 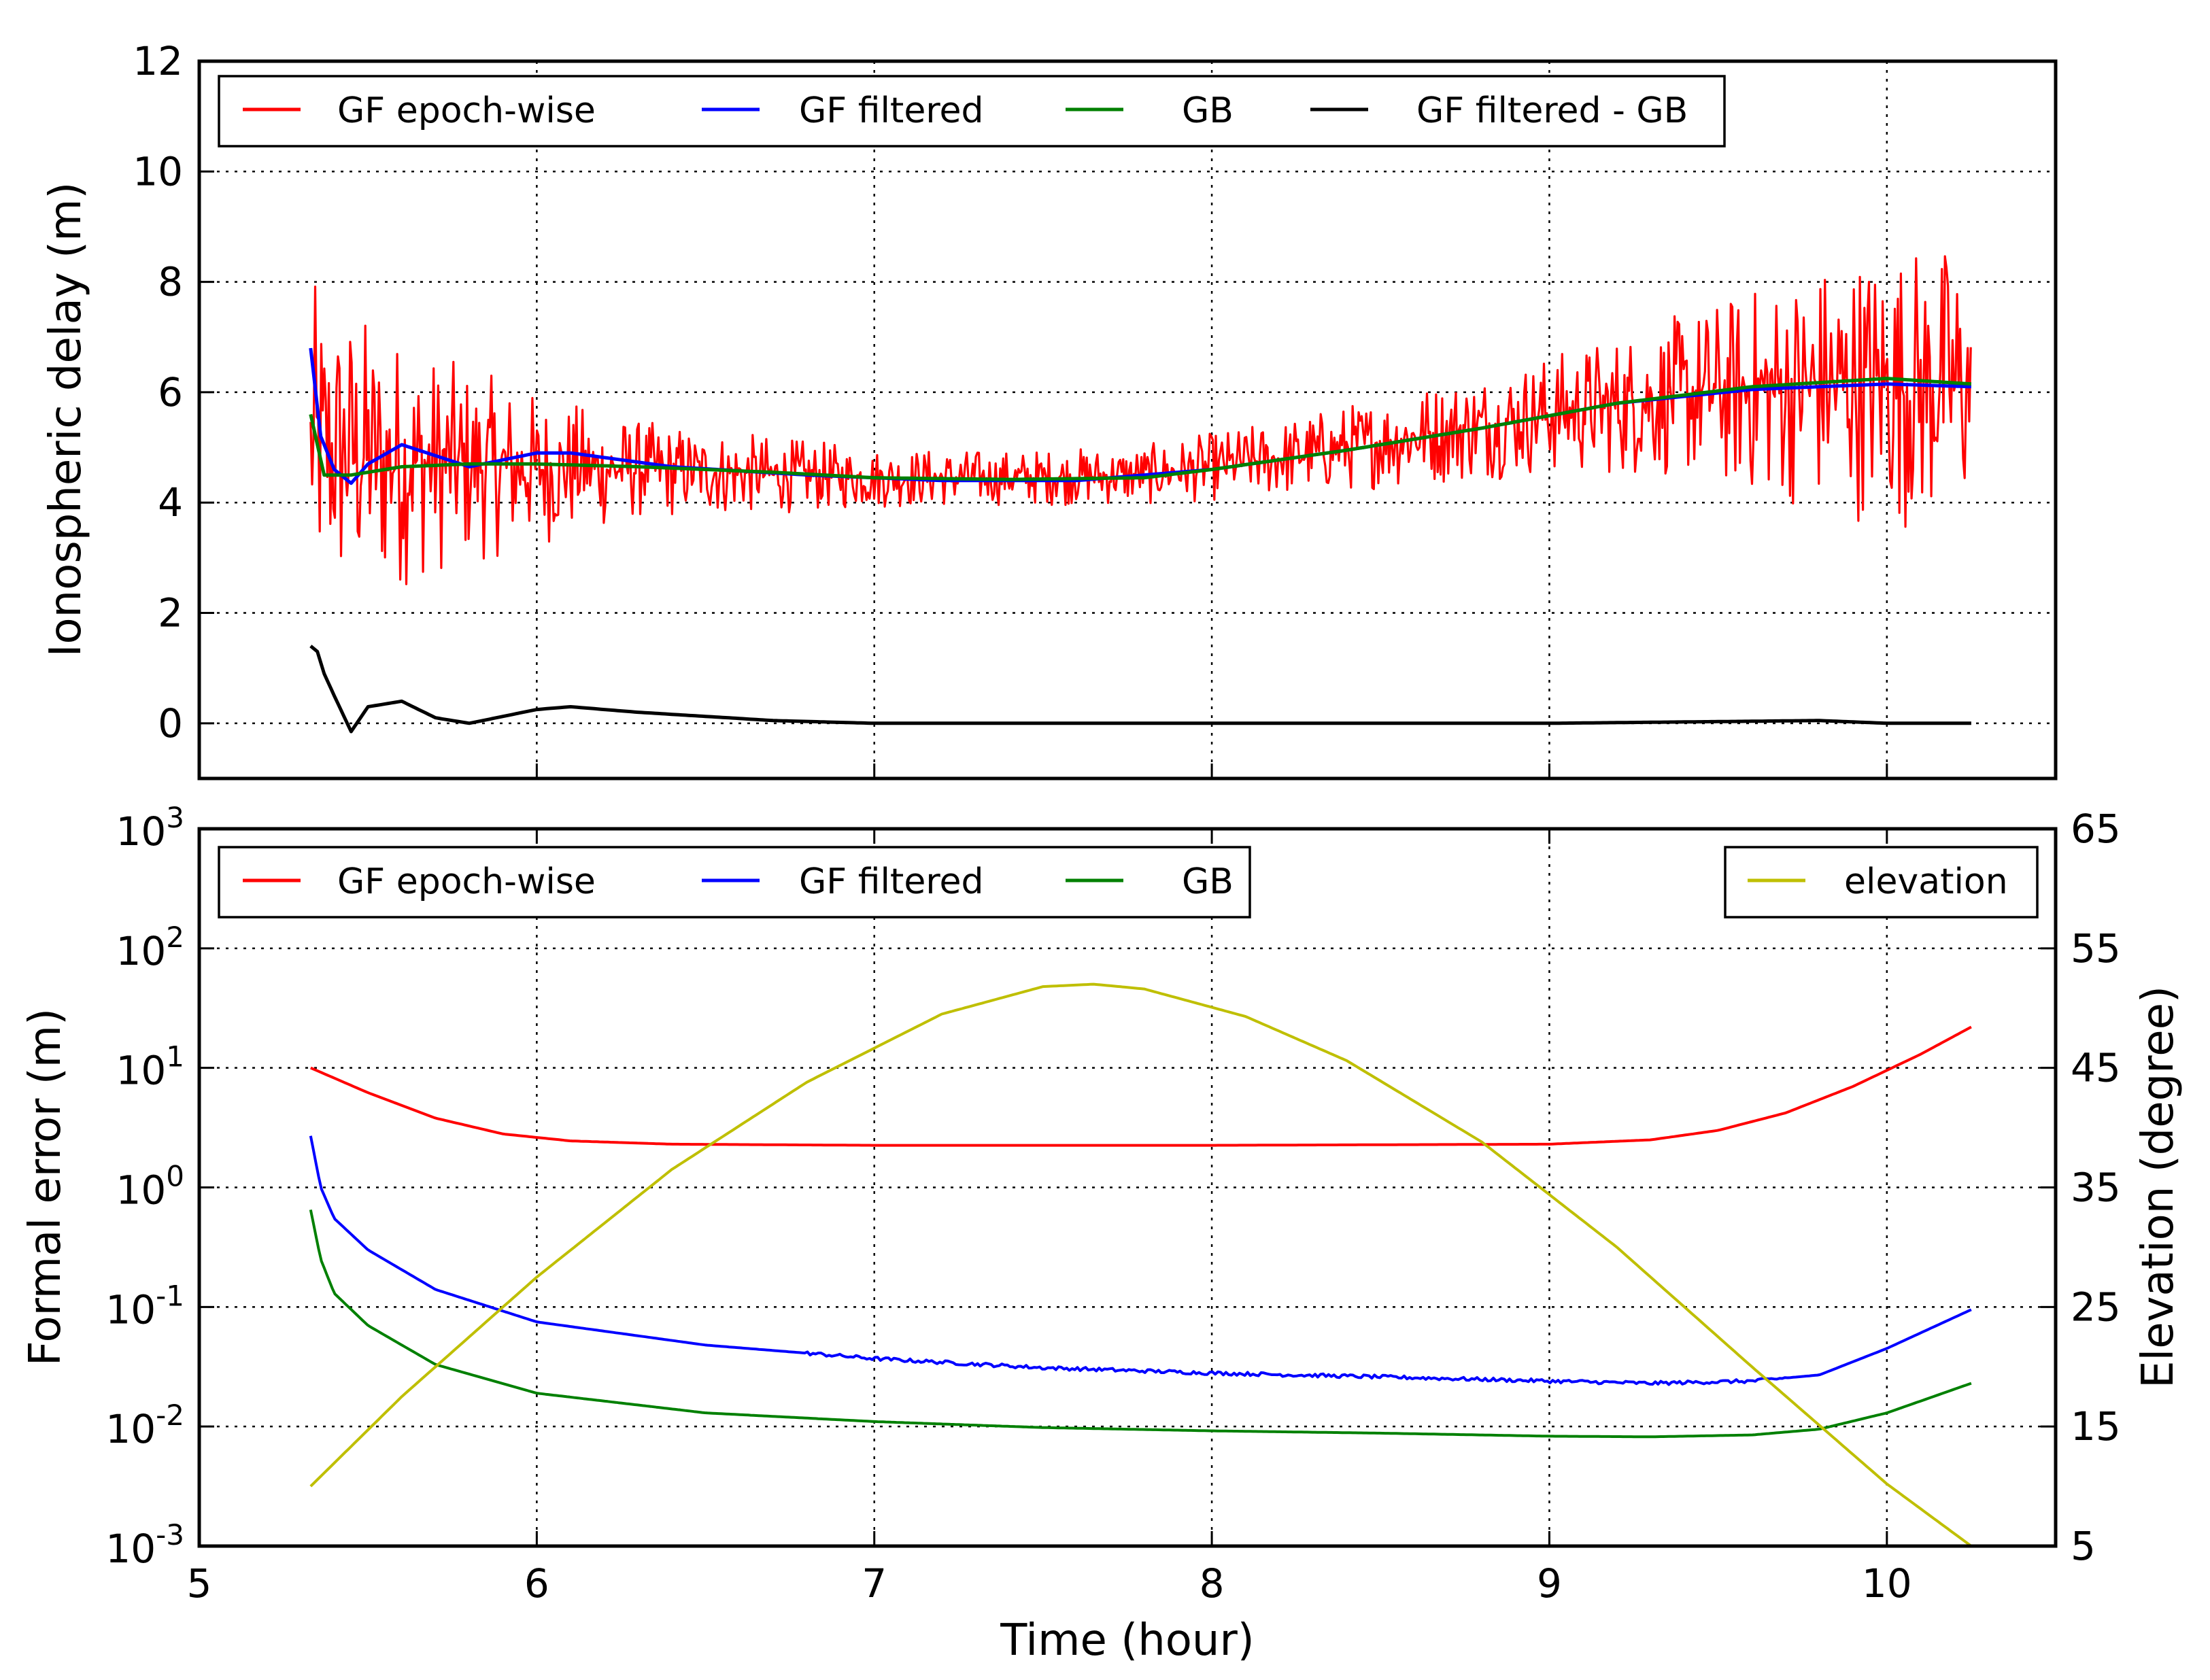 I want to click on bottom-legend-item-gb: GB, so click(x=1150, y=882).